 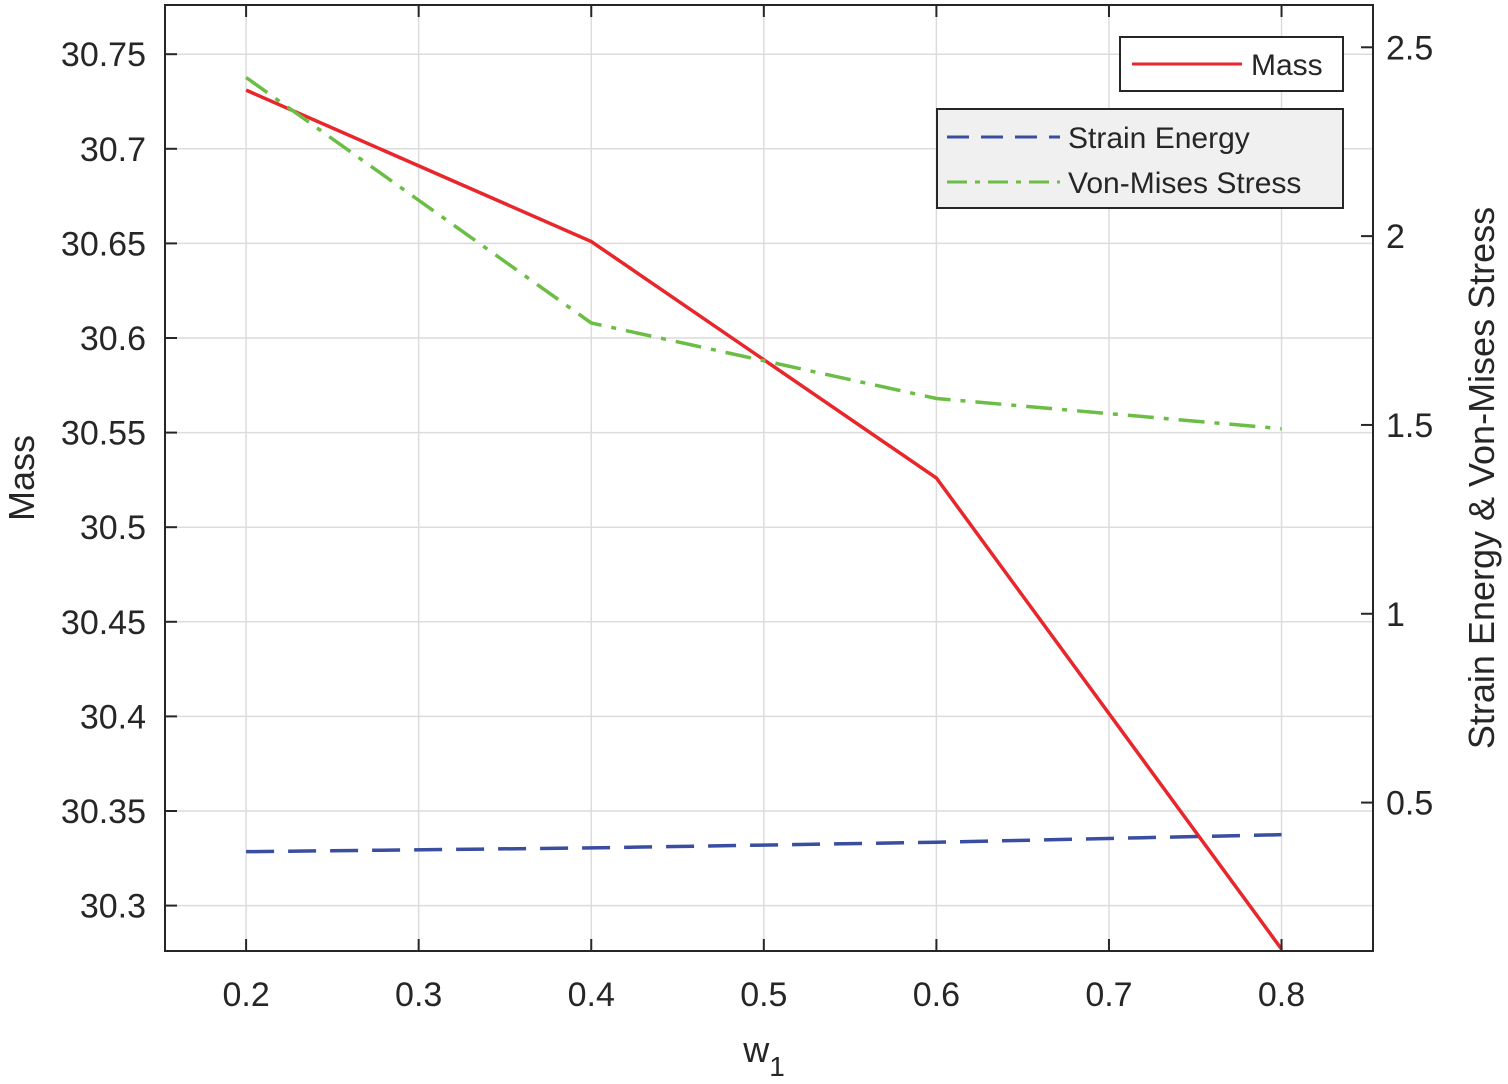 What do you see at coordinates (1395, 237) in the screenshot?
I see `y-right-tick-label: 2` at bounding box center [1395, 237].